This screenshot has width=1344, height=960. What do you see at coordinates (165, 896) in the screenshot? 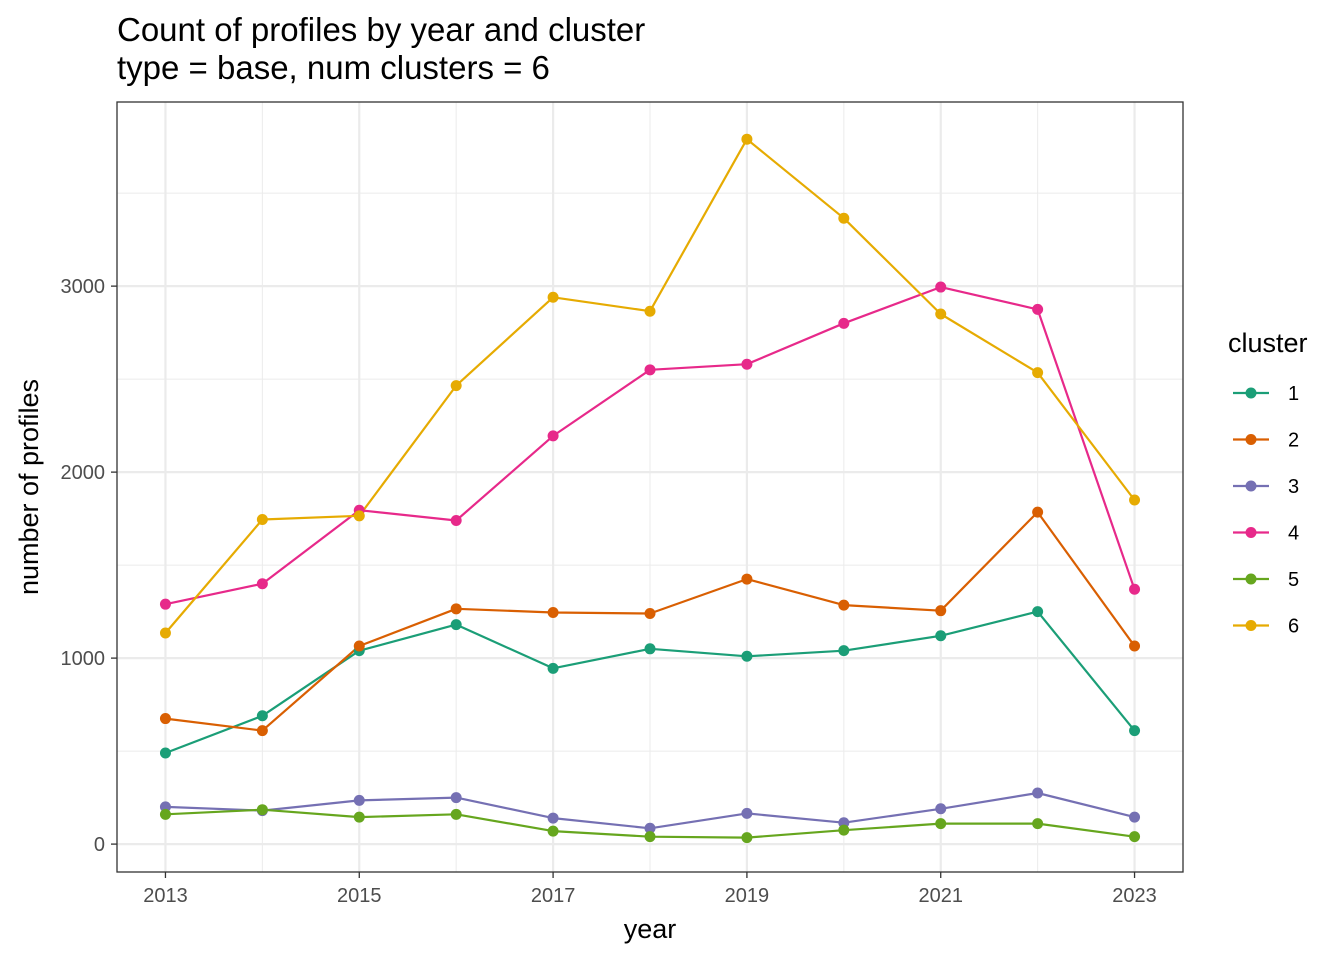
I see `x-tick-label: 2013` at bounding box center [165, 896].